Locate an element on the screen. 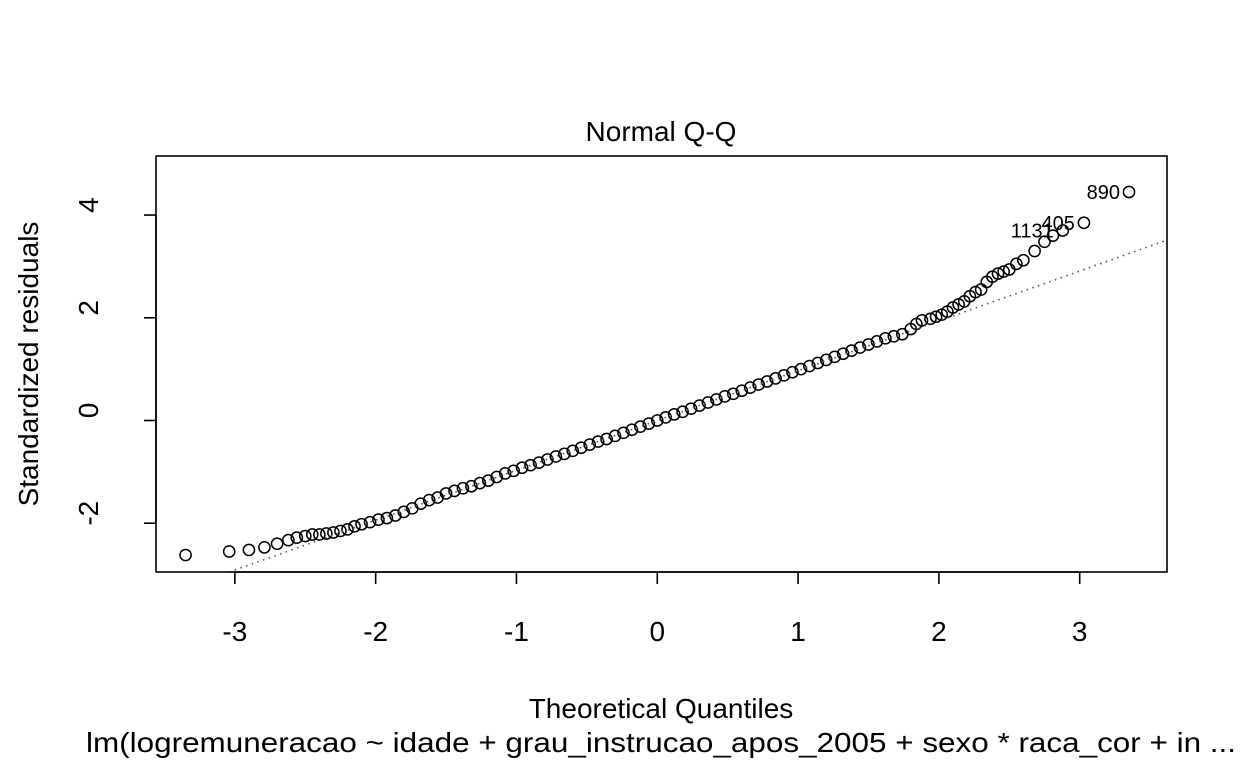 The image size is (1248, 768). x-tick-label: 2 is located at coordinates (939, 631).